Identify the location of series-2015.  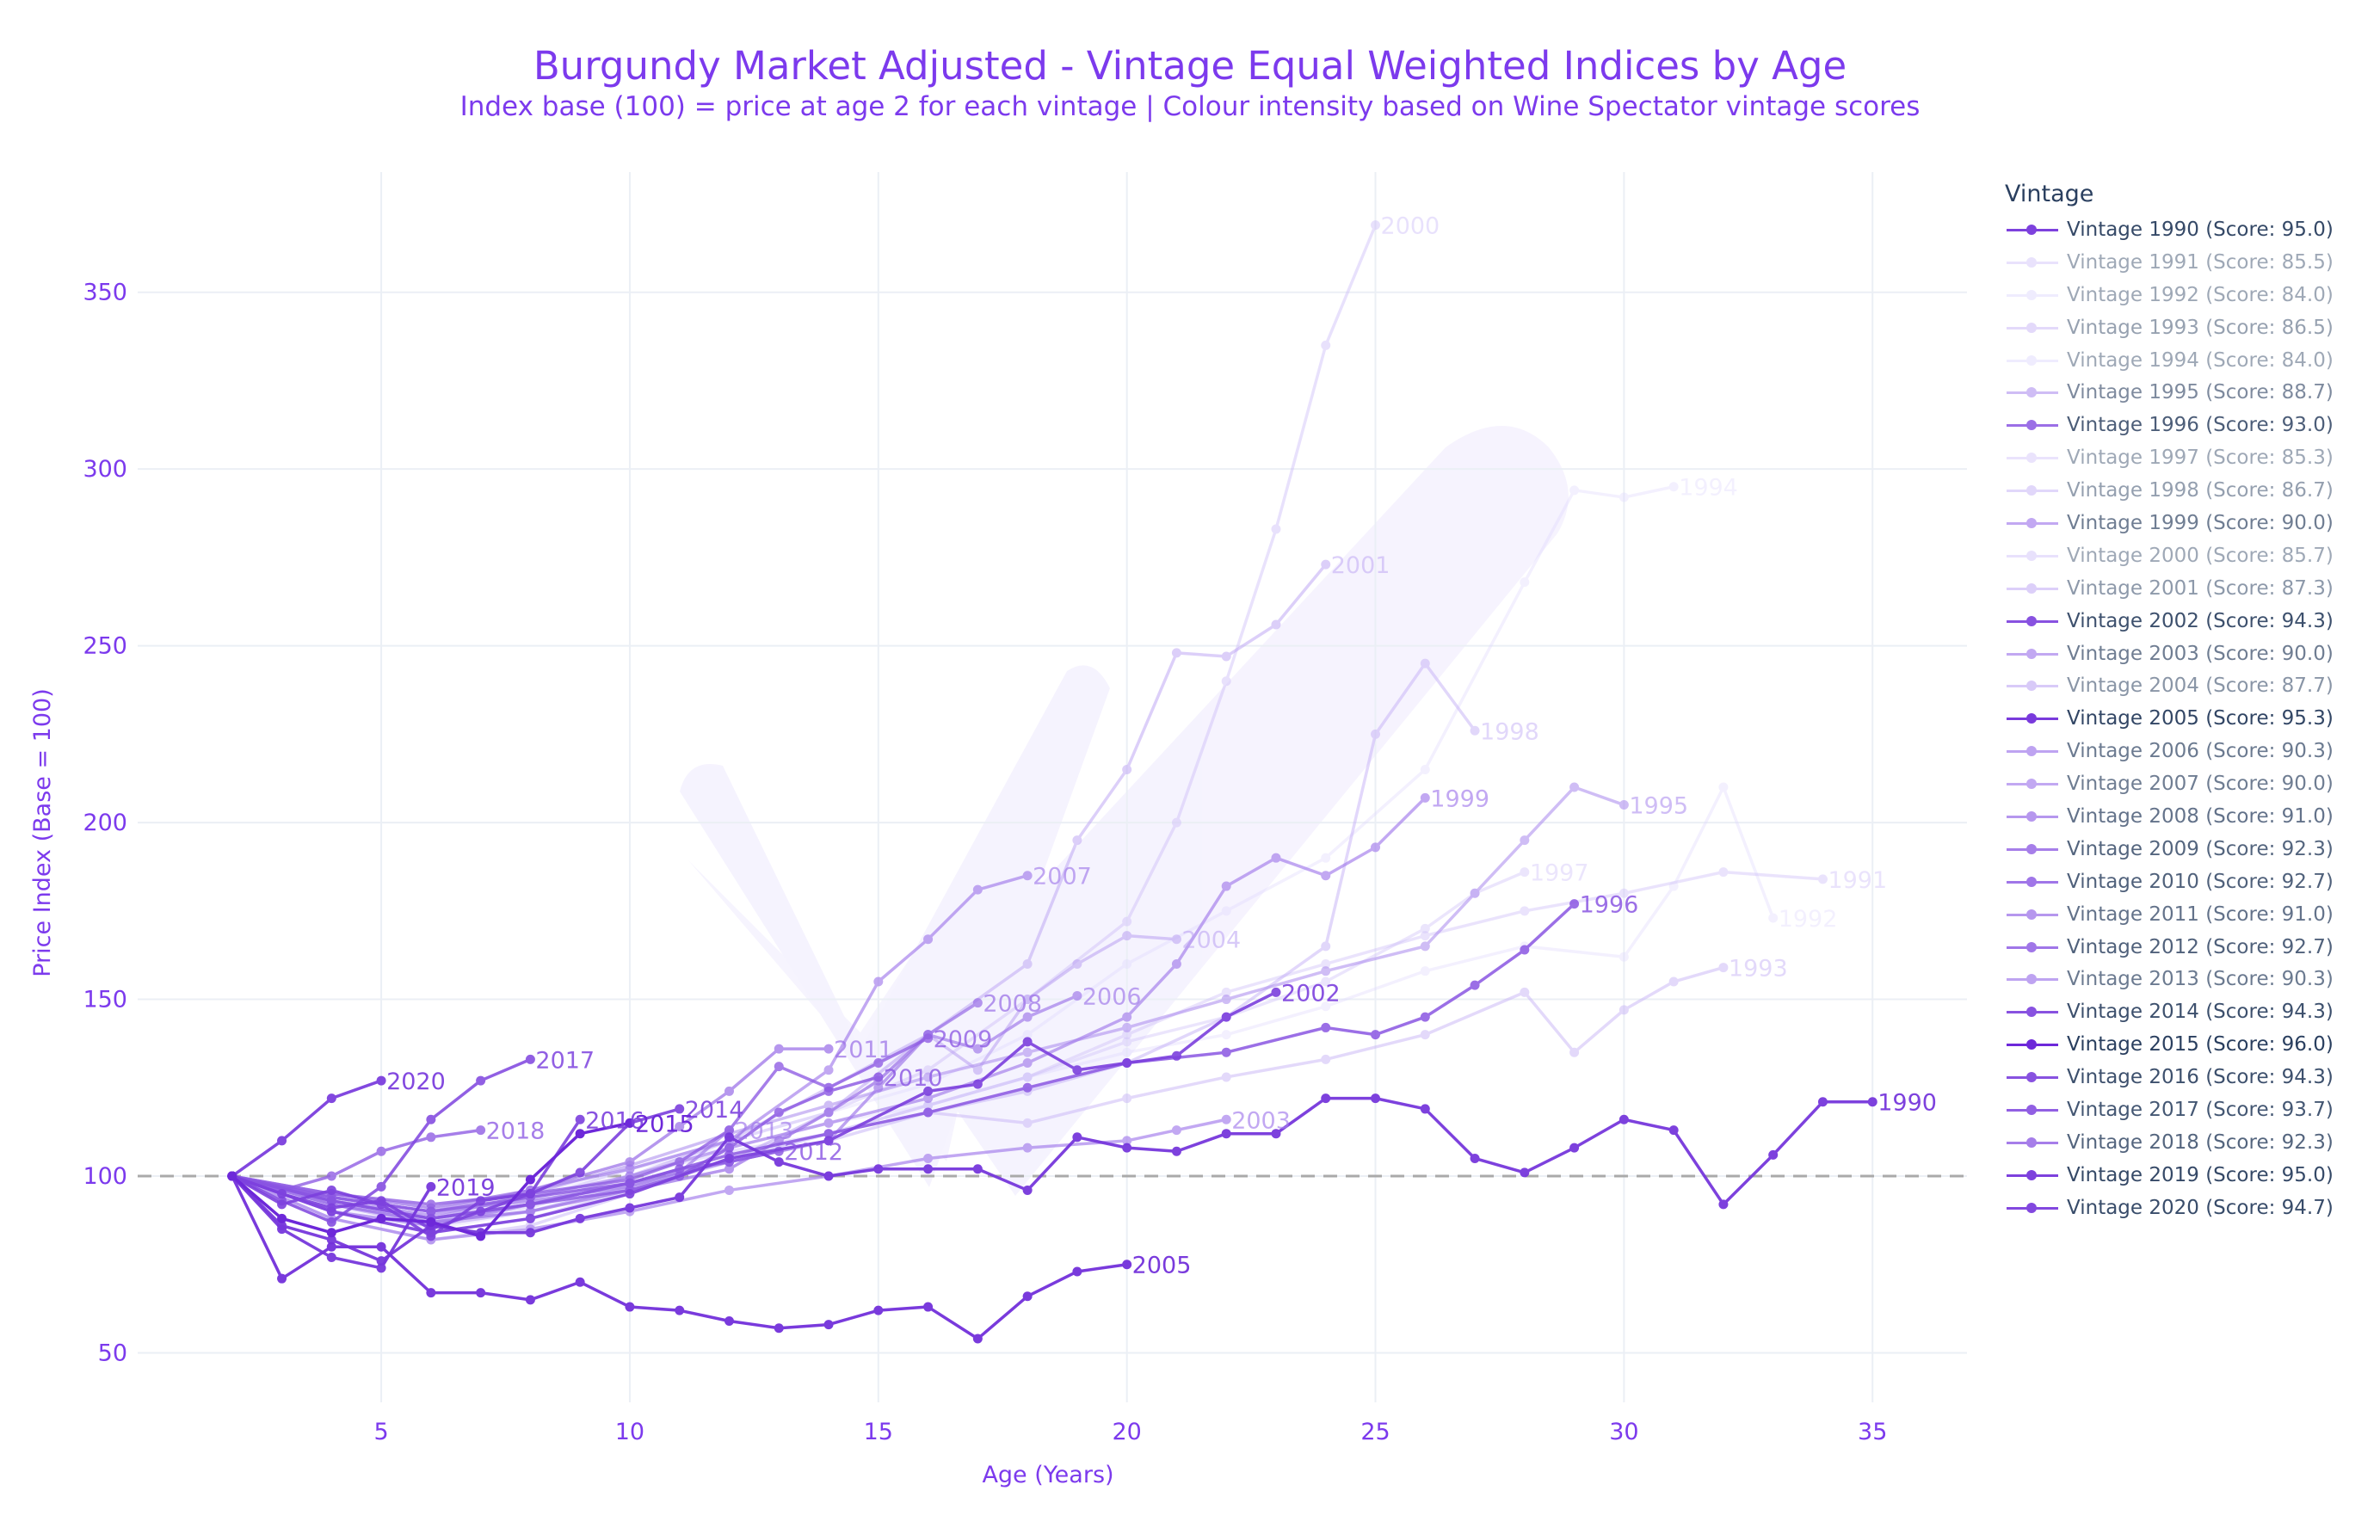
(431, 1179).